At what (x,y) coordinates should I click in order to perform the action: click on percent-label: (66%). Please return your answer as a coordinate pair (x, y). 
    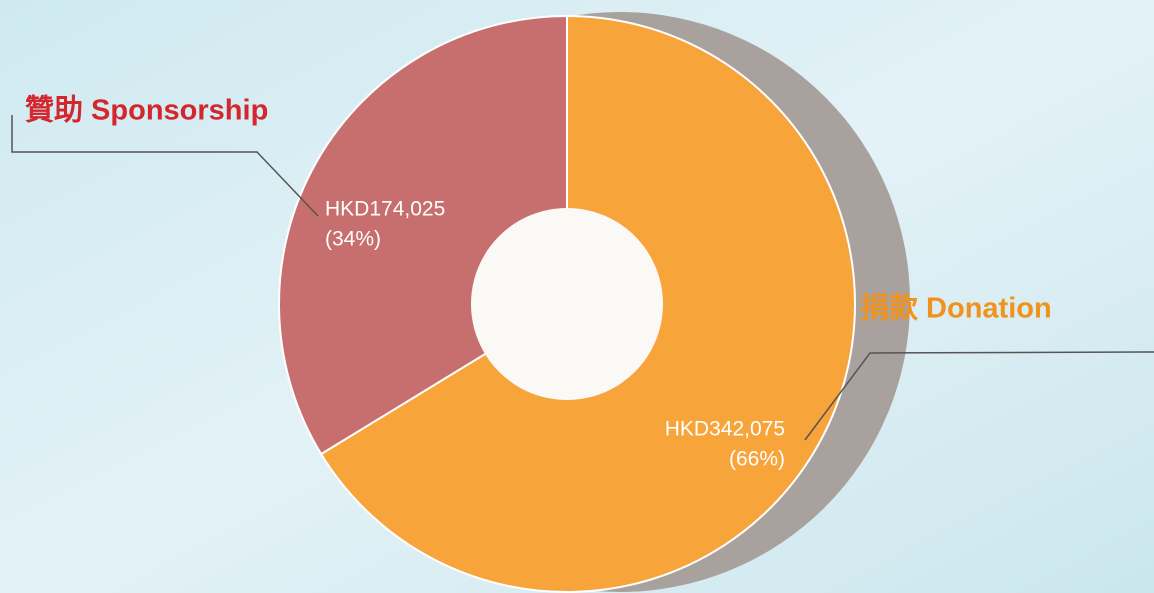
    Looking at the image, I should click on (757, 459).